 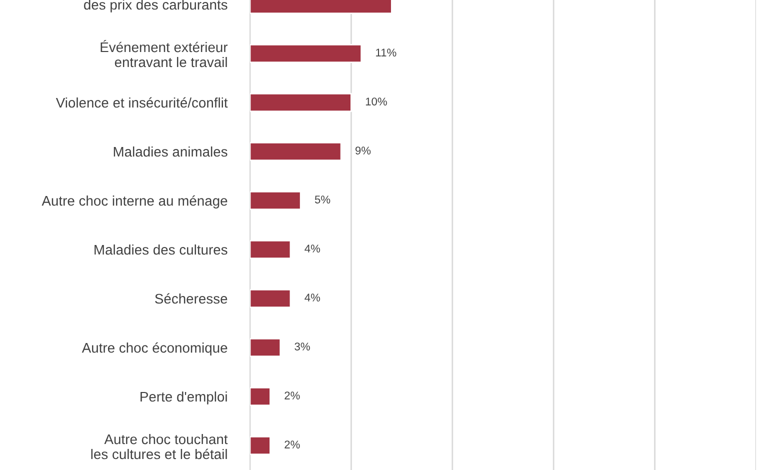 I want to click on data-label: 11%, so click(x=386, y=52).